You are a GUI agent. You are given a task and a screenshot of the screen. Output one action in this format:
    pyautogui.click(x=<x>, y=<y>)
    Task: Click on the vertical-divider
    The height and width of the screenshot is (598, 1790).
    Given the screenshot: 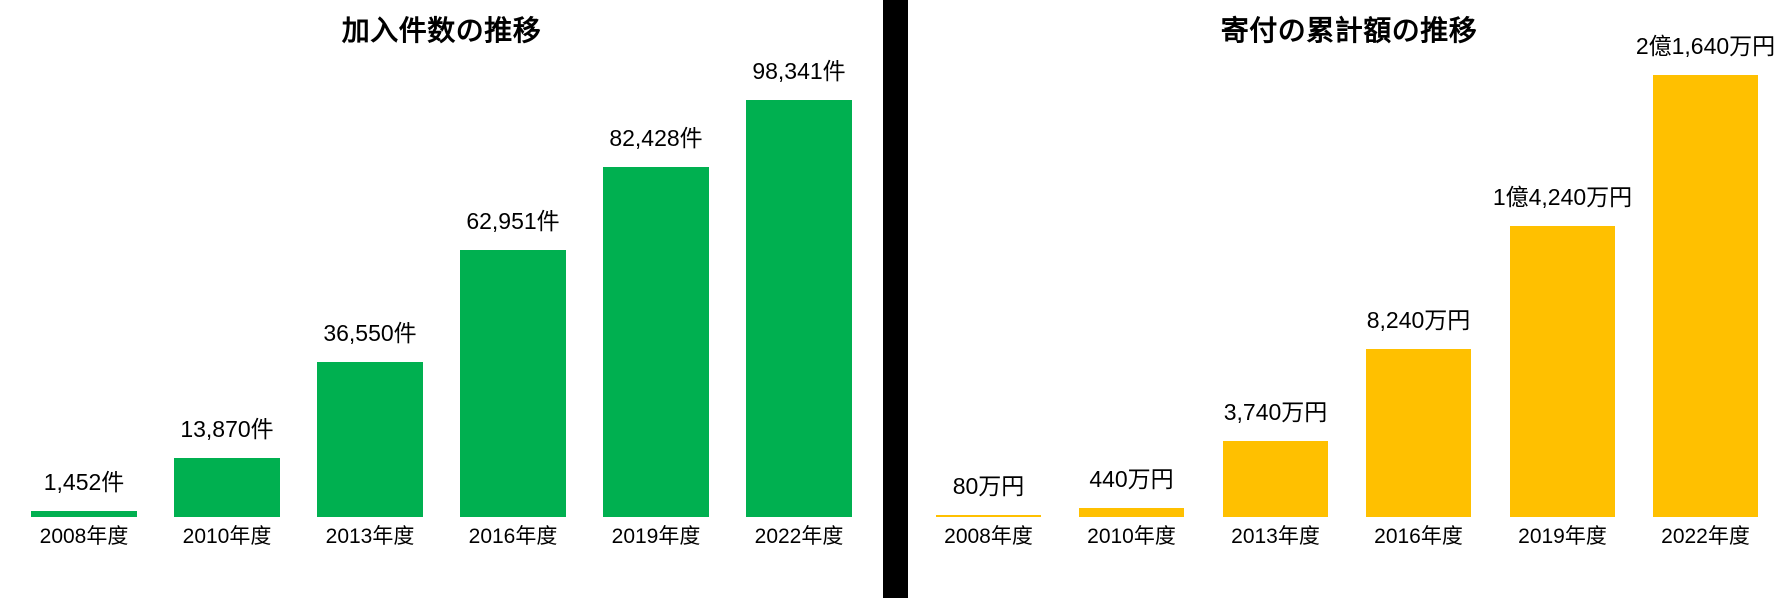 What is the action you would take?
    pyautogui.click(x=895, y=299)
    